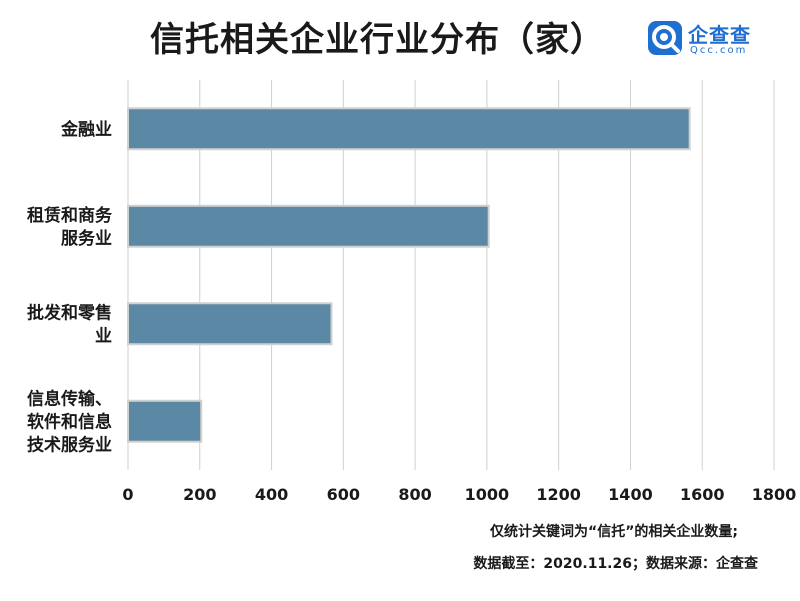 This screenshot has height=601, width=800. I want to click on x-tick-label: 1600, so click(702, 494).